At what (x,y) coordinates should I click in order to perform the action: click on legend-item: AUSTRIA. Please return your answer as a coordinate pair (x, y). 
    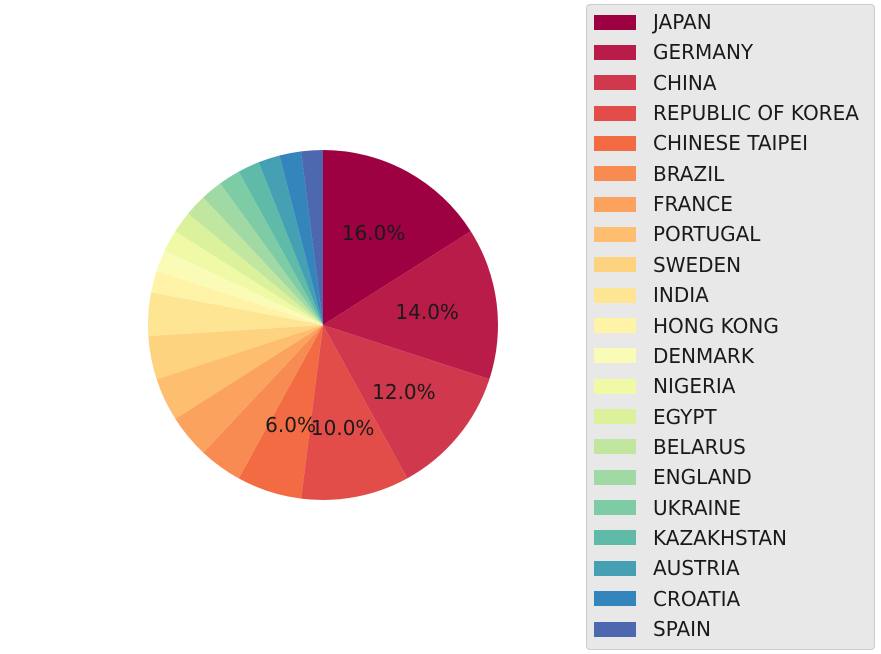
    Looking at the image, I should click on (667, 568).